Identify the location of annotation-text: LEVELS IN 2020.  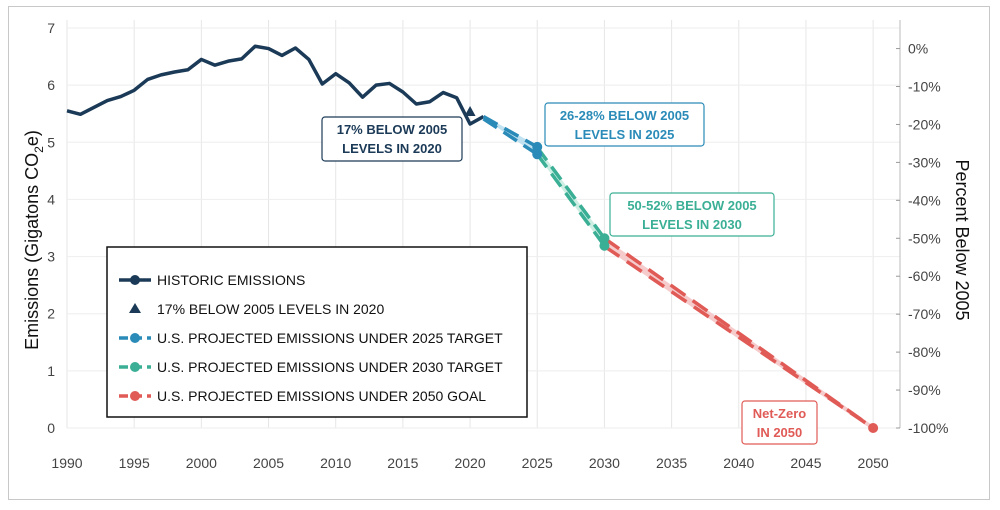
(392, 148).